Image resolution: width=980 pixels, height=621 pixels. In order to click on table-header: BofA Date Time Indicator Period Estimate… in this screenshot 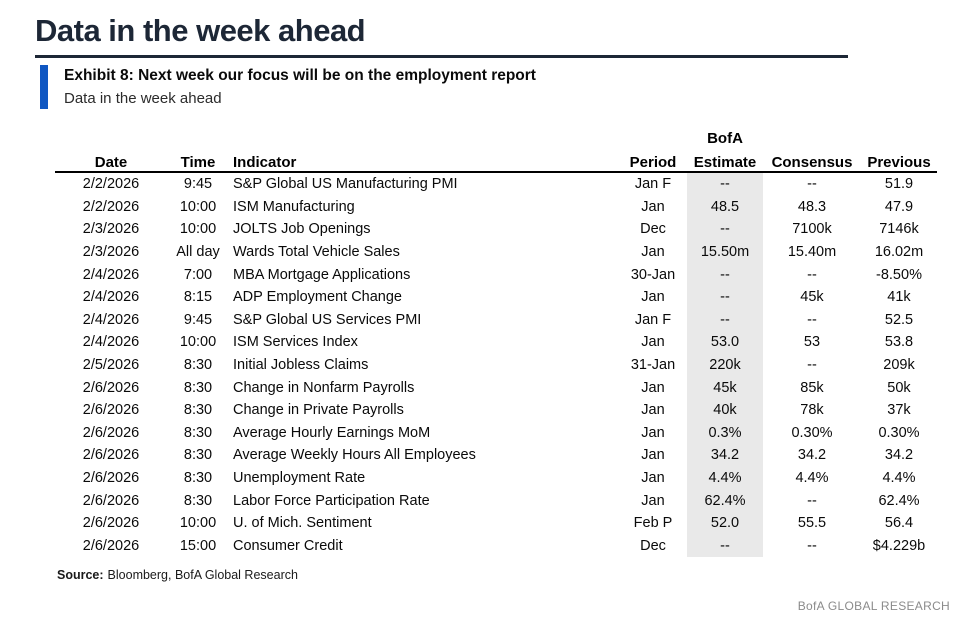, I will do `click(496, 150)`.